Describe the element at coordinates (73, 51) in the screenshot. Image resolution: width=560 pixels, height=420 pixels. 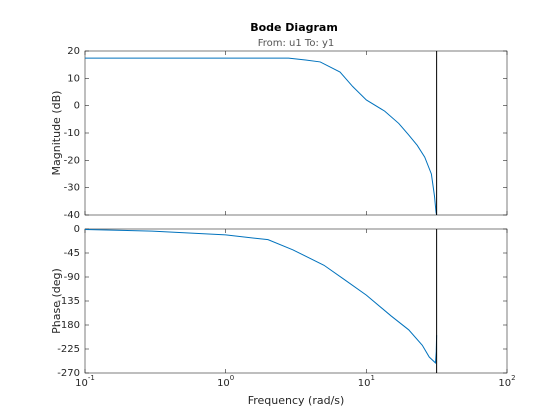
I see `y-tick-label: 20` at that location.